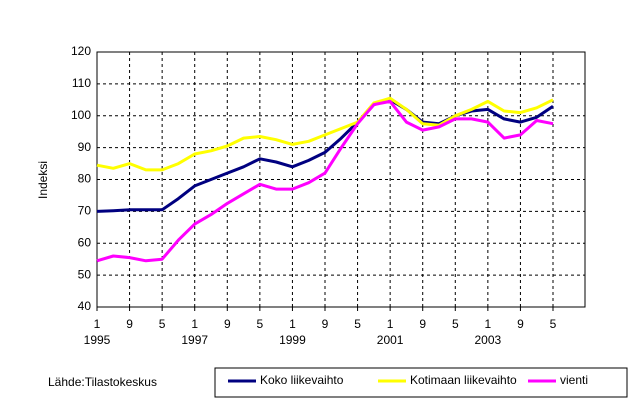 This screenshot has width=632, height=403. Describe the element at coordinates (292, 340) in the screenshot. I see `x-year-label: 1999` at that location.